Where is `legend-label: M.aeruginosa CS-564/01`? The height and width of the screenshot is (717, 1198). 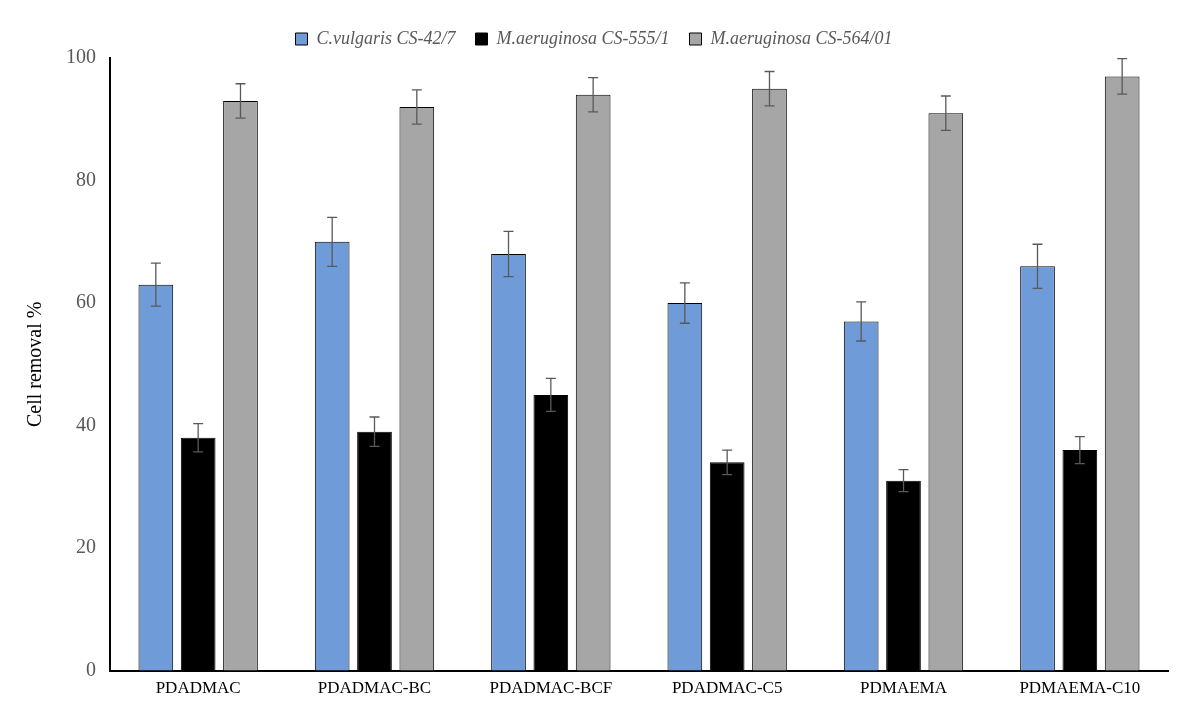 legend-label: M.aeruginosa CS-564/01 is located at coordinates (801, 37).